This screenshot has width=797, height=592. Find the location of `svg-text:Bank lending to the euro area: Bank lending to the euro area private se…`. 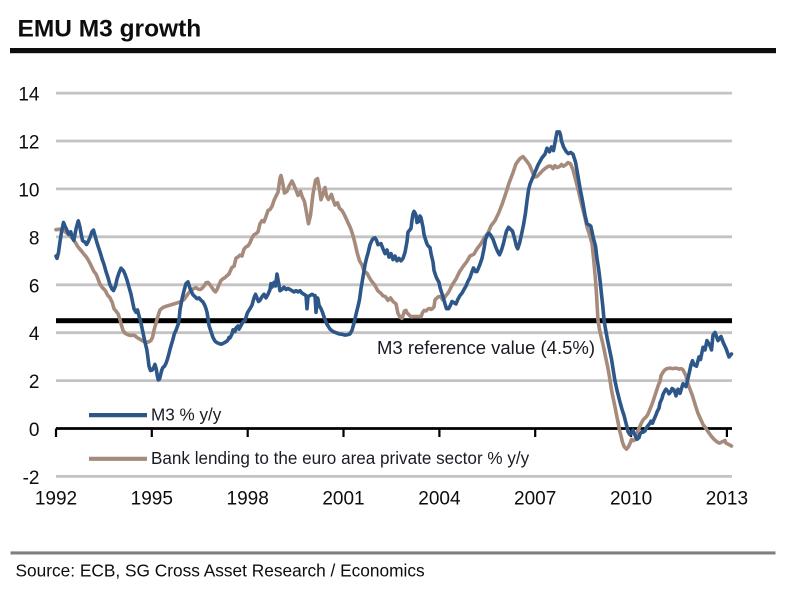

svg-text:Bank lending to the euro area: Bank lending to the euro area private se… is located at coordinates (340, 458).